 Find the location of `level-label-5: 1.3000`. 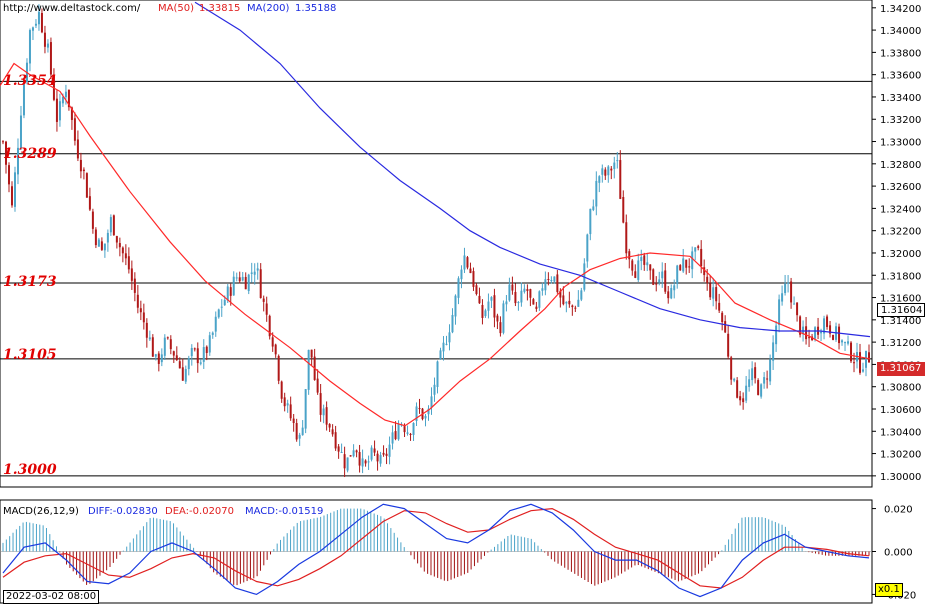

level-label-5: 1.3000 is located at coordinates (30, 470).